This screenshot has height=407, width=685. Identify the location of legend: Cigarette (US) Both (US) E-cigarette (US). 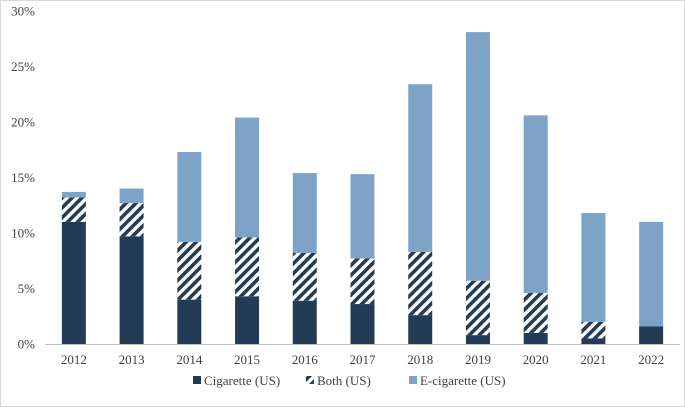
(349, 380).